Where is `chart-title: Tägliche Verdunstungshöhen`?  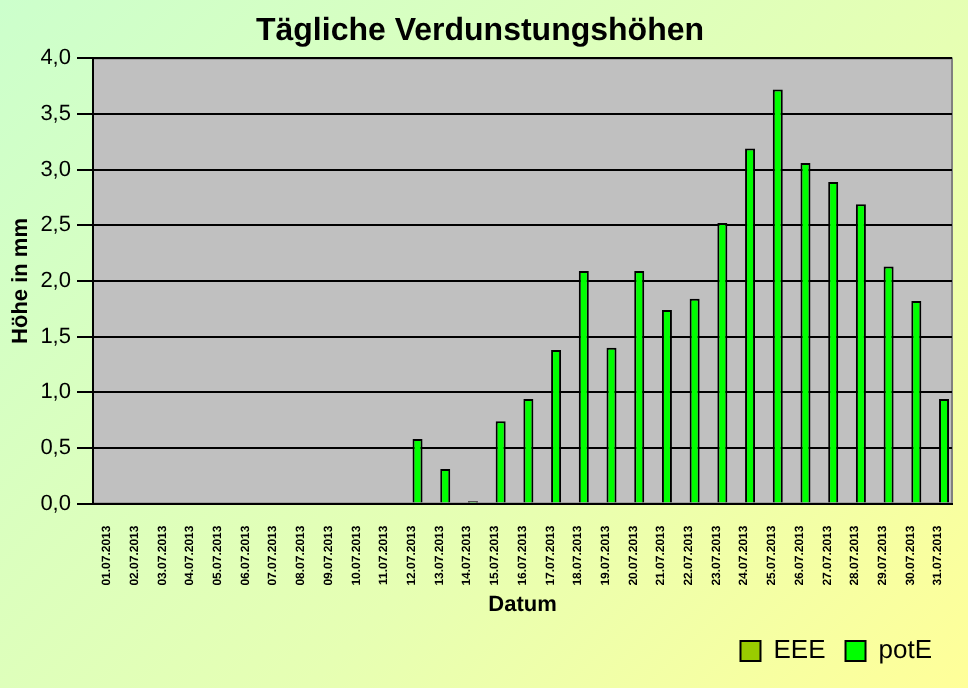
chart-title: Tägliche Verdunstungshöhen is located at coordinates (480, 31).